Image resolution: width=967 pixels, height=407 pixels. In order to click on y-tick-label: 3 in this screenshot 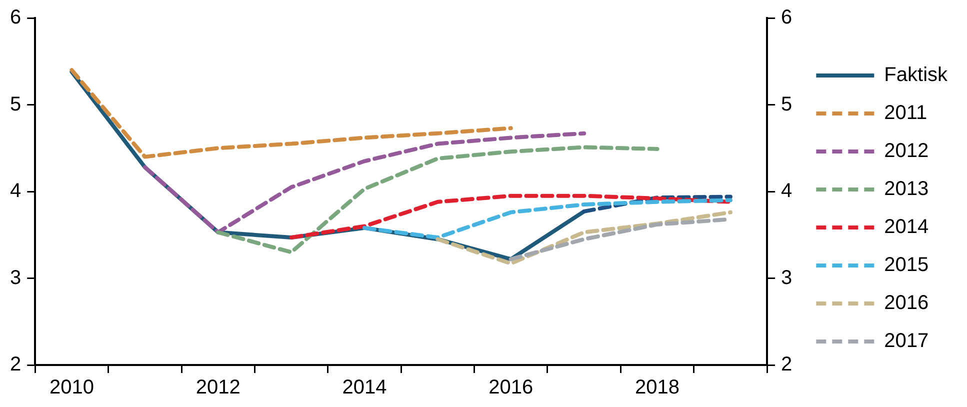, I will do `click(16, 277)`.